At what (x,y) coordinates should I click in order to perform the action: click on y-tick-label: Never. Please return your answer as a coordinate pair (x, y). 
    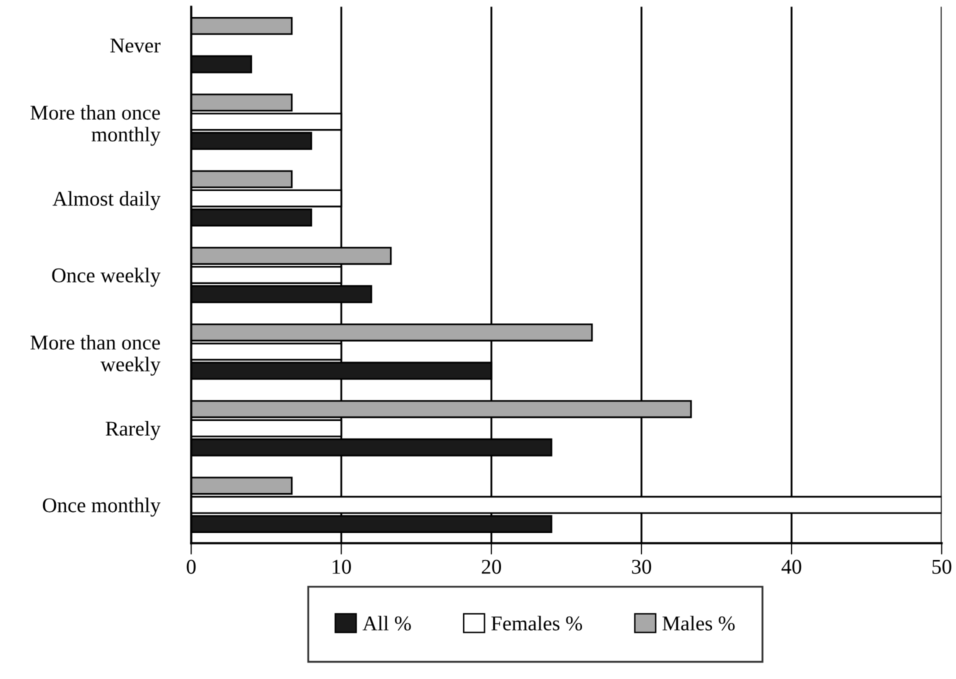
    Looking at the image, I should click on (135, 45).